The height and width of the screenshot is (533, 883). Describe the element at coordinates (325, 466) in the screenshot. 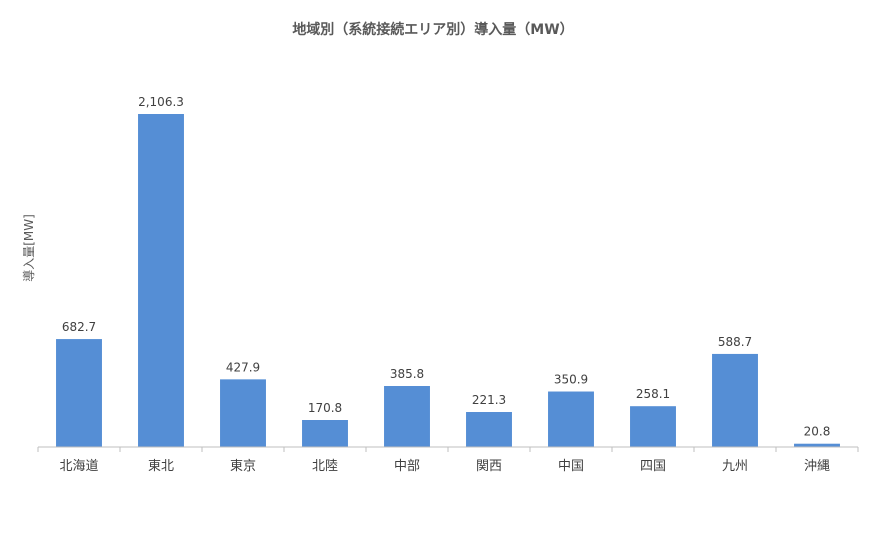

I see `category-label: 北陸` at that location.